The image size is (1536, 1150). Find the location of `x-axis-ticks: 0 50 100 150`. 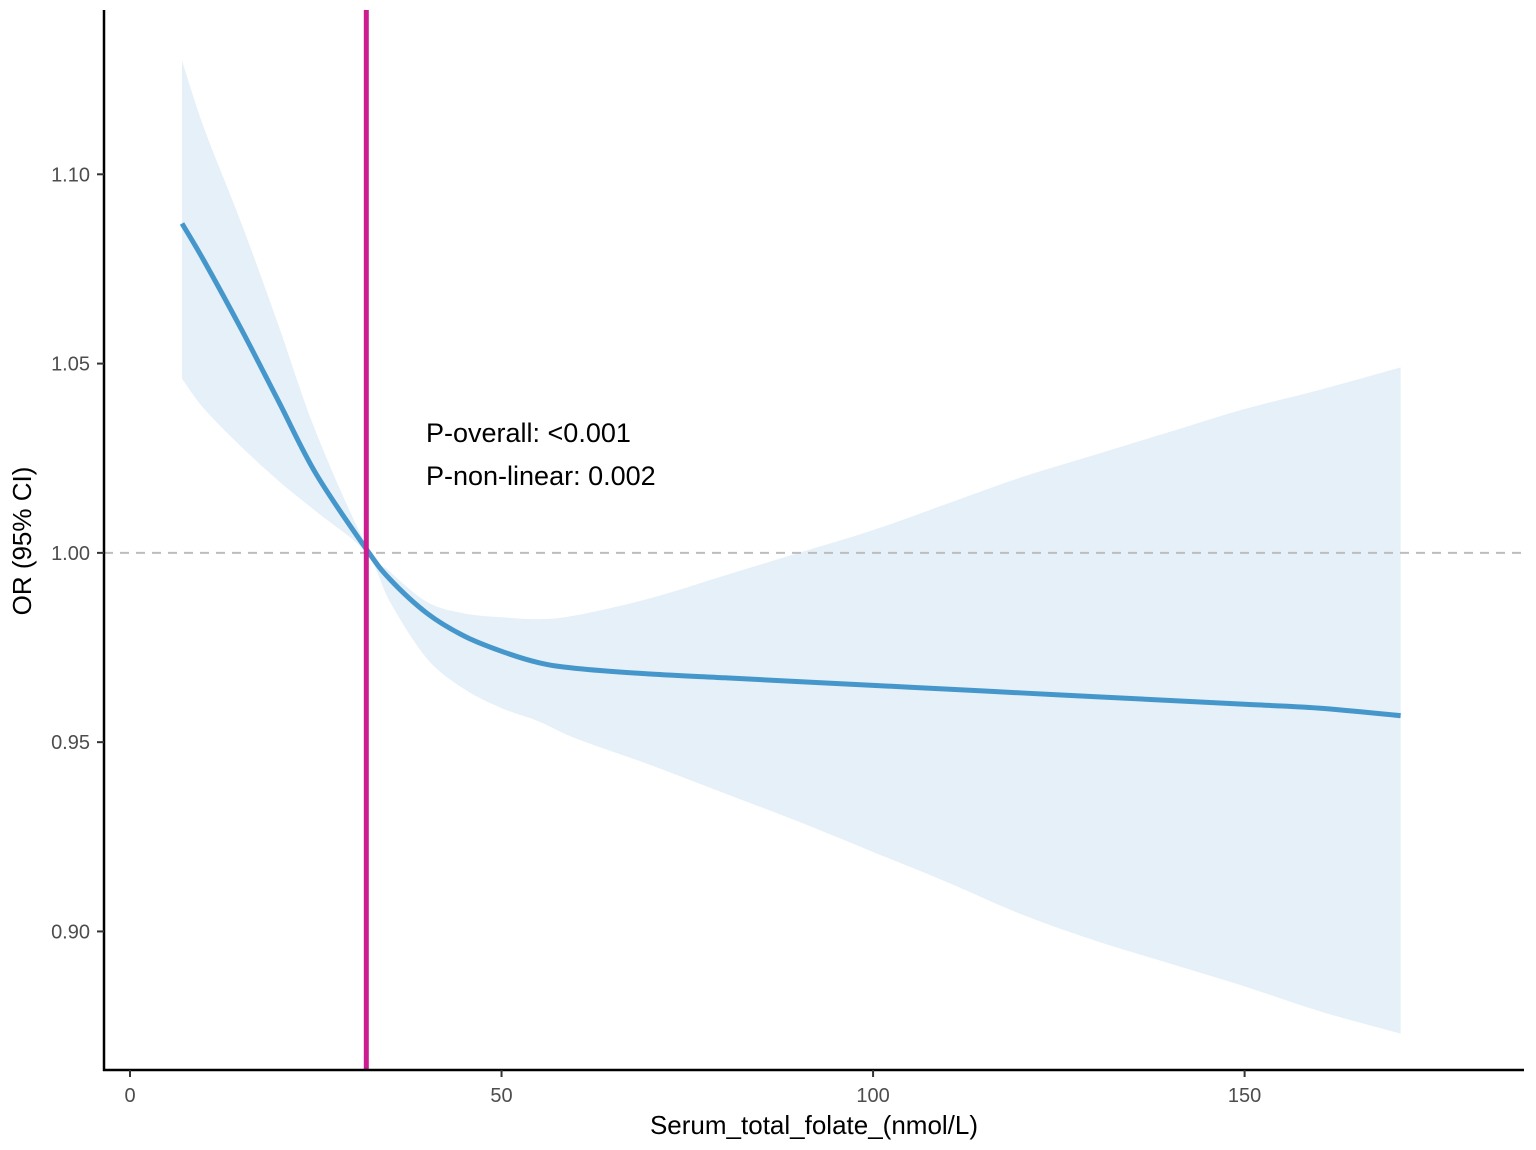

x-axis-ticks: 0 50 100 150 is located at coordinates (692, 1088).